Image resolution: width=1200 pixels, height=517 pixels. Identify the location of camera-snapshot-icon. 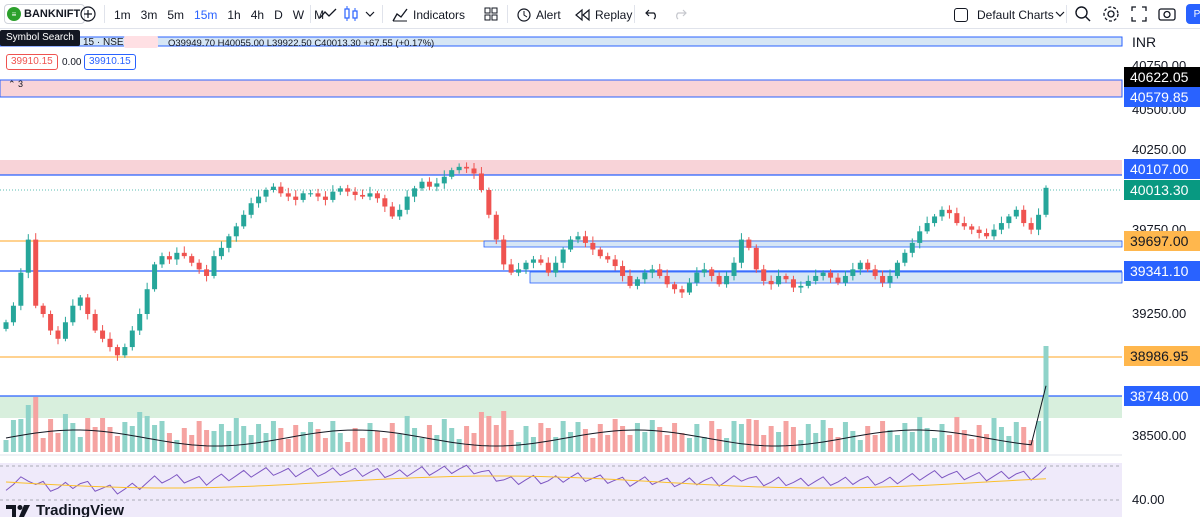
(1167, 14).